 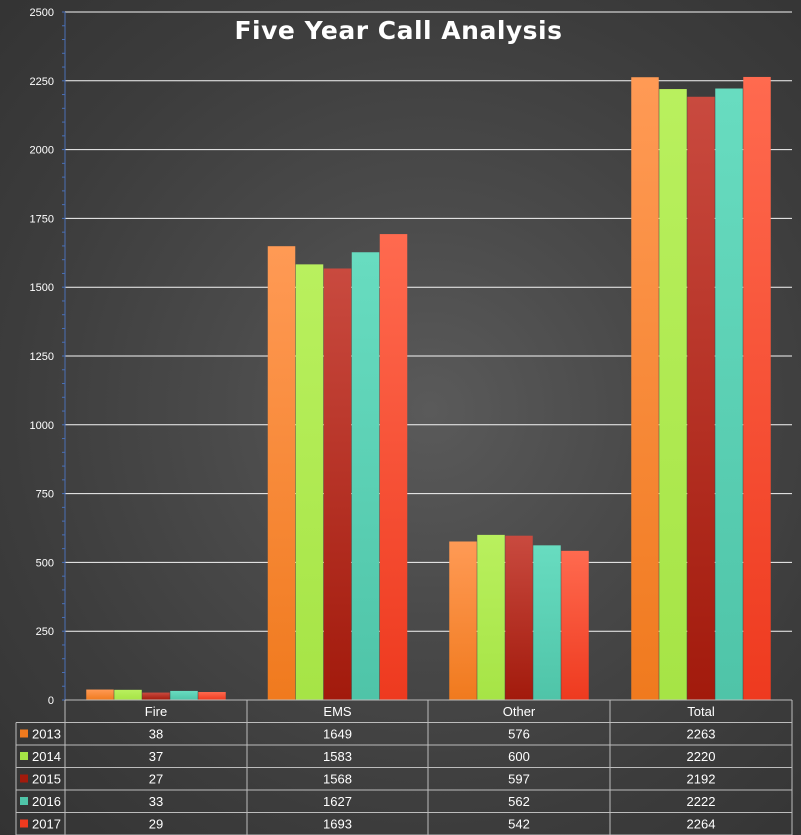 What do you see at coordinates (701, 824) in the screenshot?
I see `table-cell-2017-total: 2264` at bounding box center [701, 824].